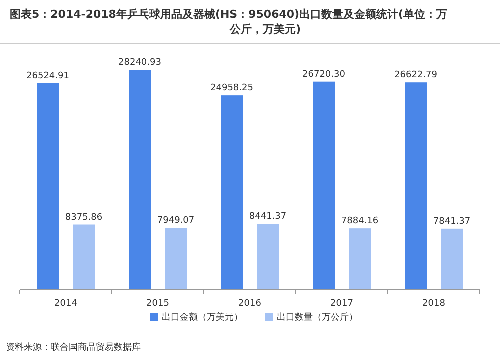  What do you see at coordinates (360, 221) in the screenshot?
I see `data-label: 7884.16` at bounding box center [360, 221].